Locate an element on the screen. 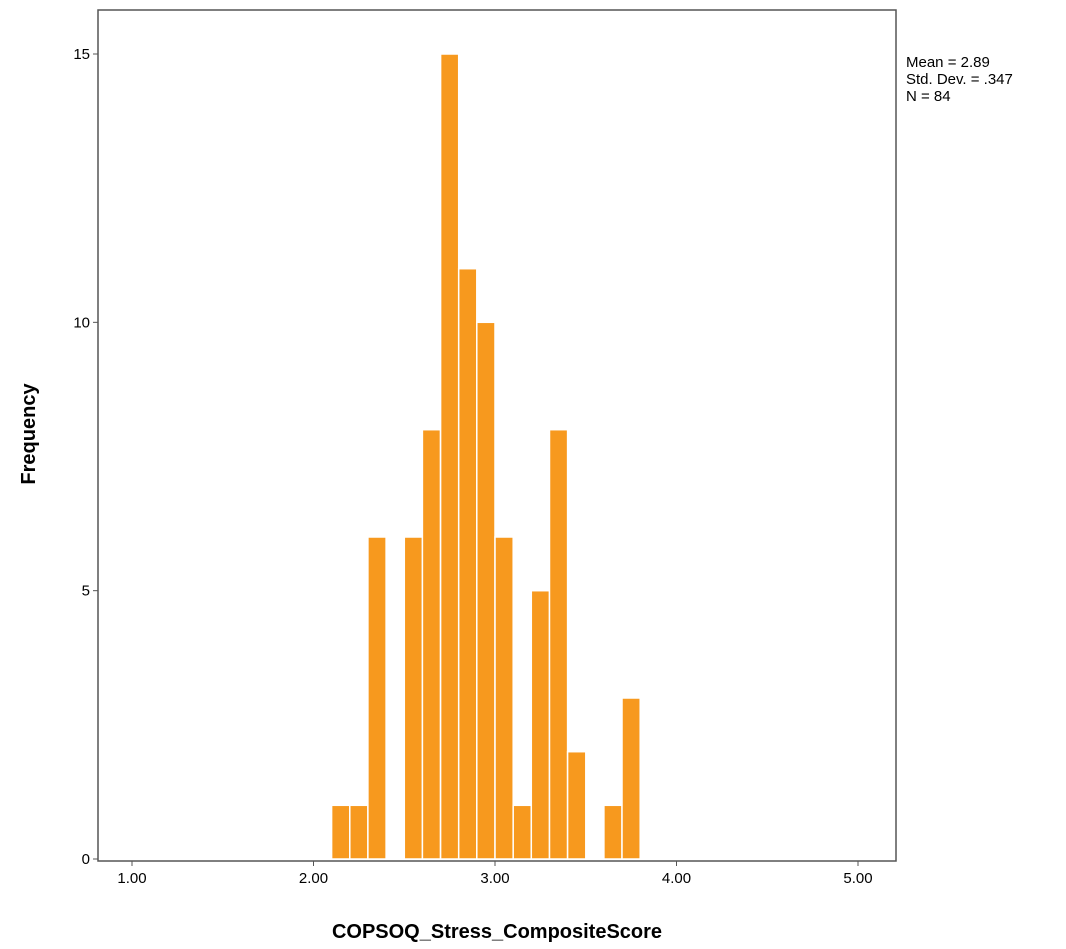  stats-annotation: Mean = 2.89 Std. Dev. = .347 N = 84 is located at coordinates (959, 79).